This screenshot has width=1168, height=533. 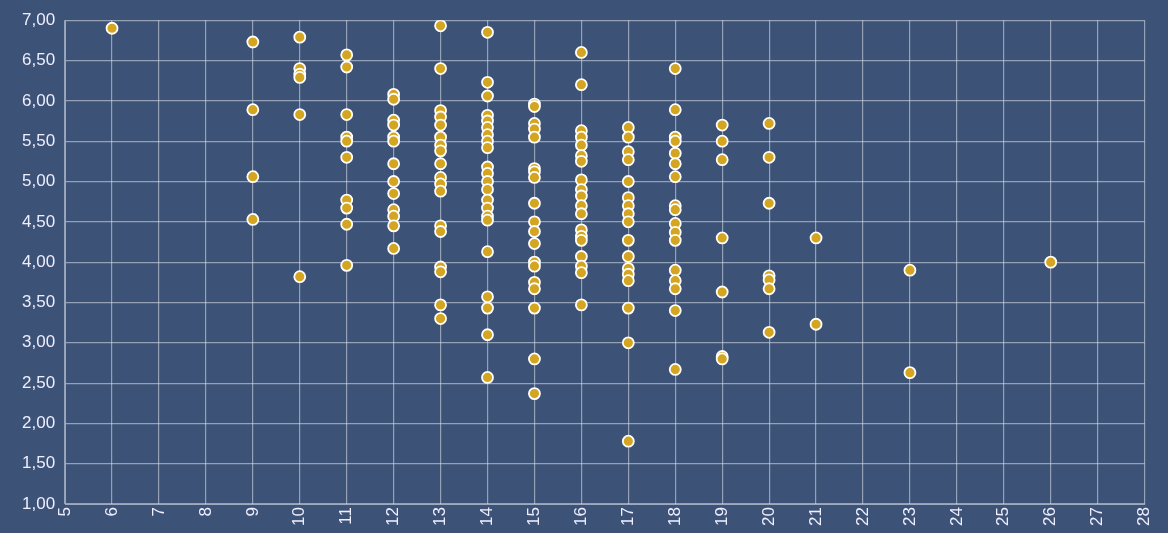 What do you see at coordinates (38, 19) in the screenshot?
I see `y-tick-label: 7,00` at bounding box center [38, 19].